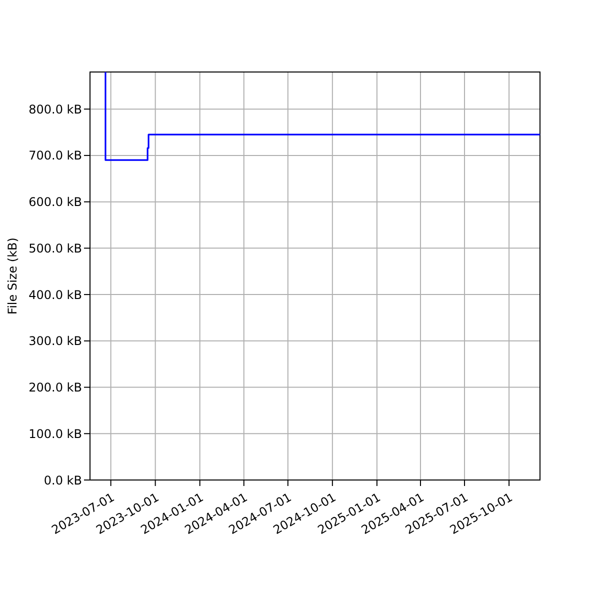 The height and width of the screenshot is (600, 600). Describe the element at coordinates (63, 480) in the screenshot. I see `y-tick-label: 0.0 kB` at that location.